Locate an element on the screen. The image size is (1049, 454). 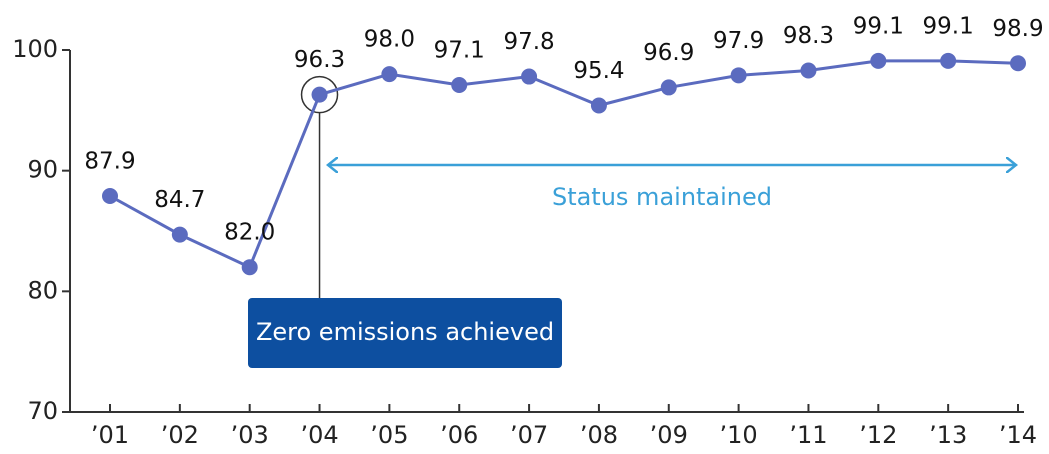
x-tick-label: ’09 is located at coordinates (669, 435).